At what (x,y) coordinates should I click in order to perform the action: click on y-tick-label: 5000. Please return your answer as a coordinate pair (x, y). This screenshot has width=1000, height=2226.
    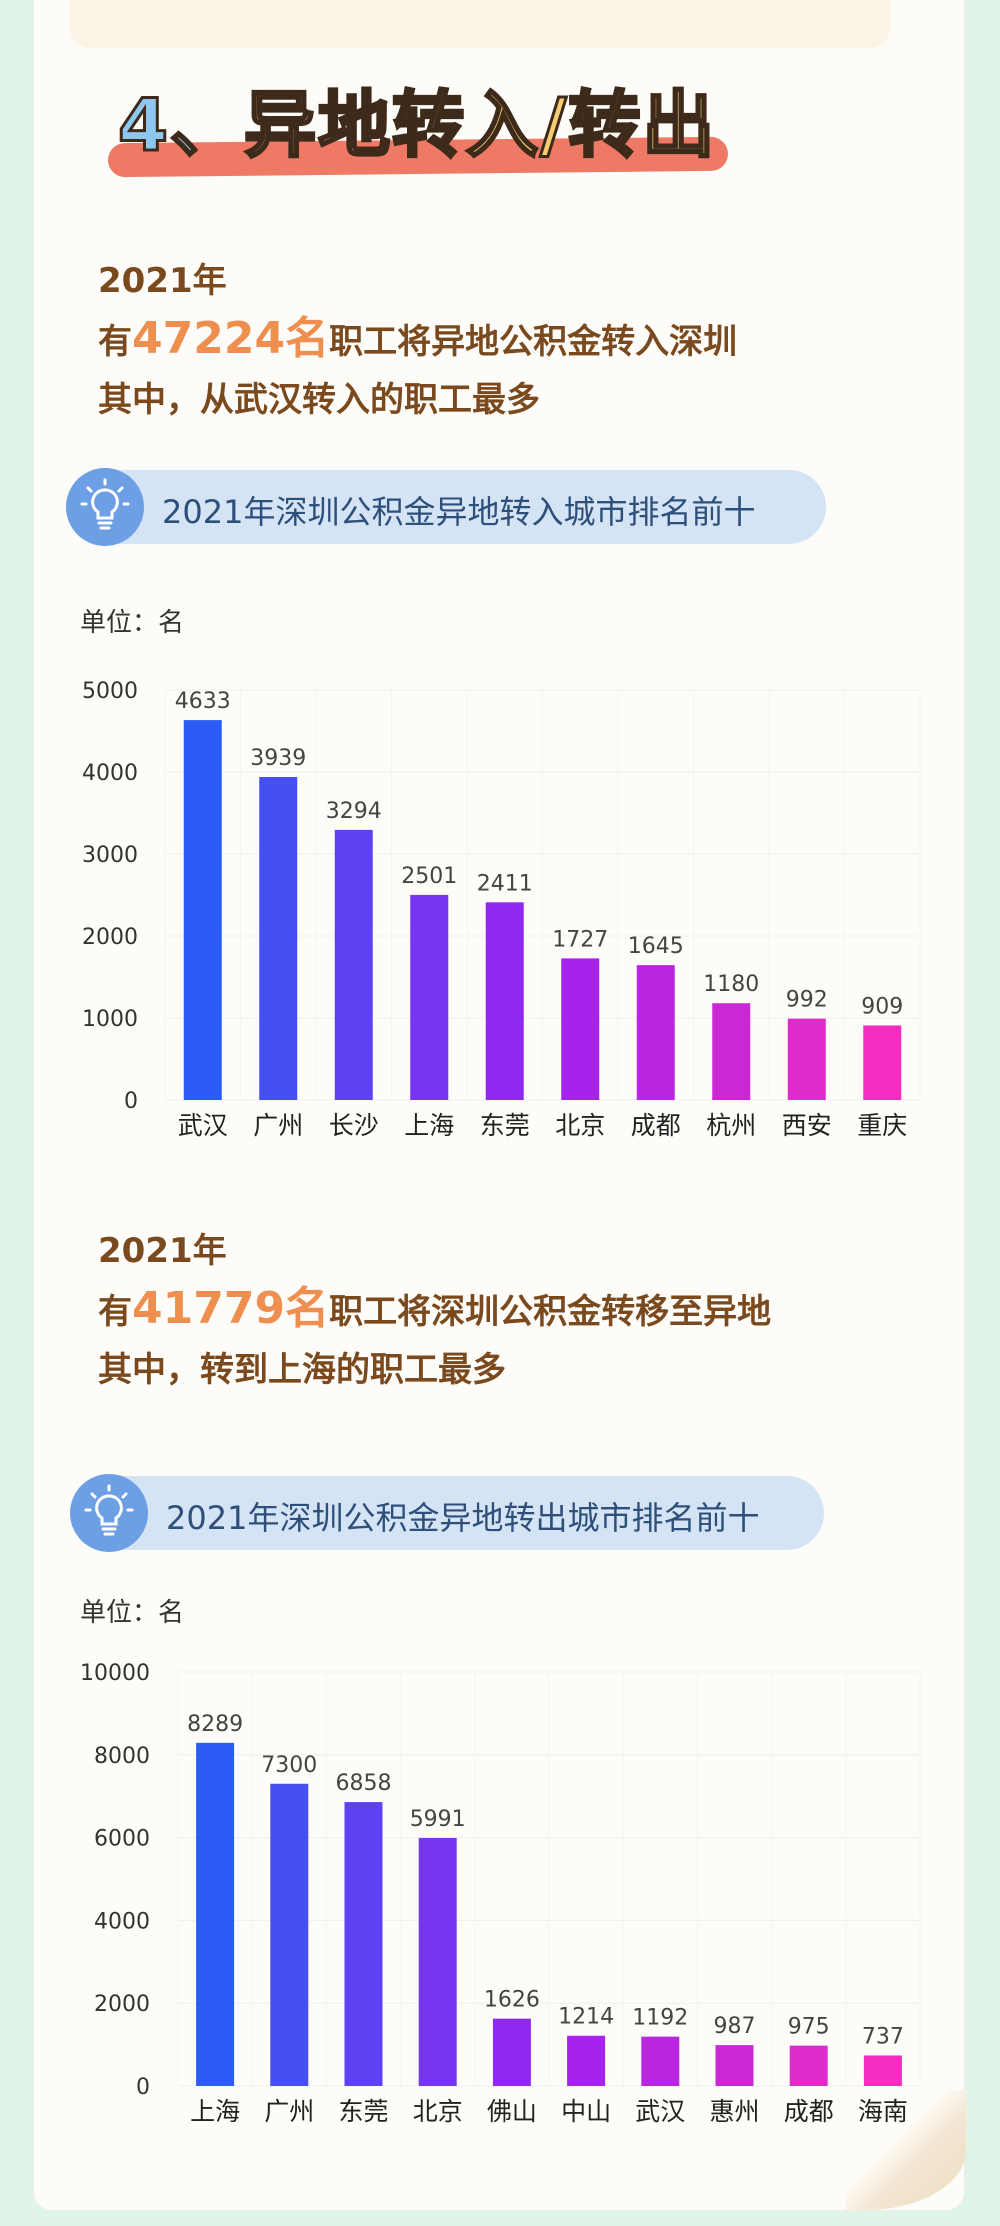
    Looking at the image, I should click on (110, 691).